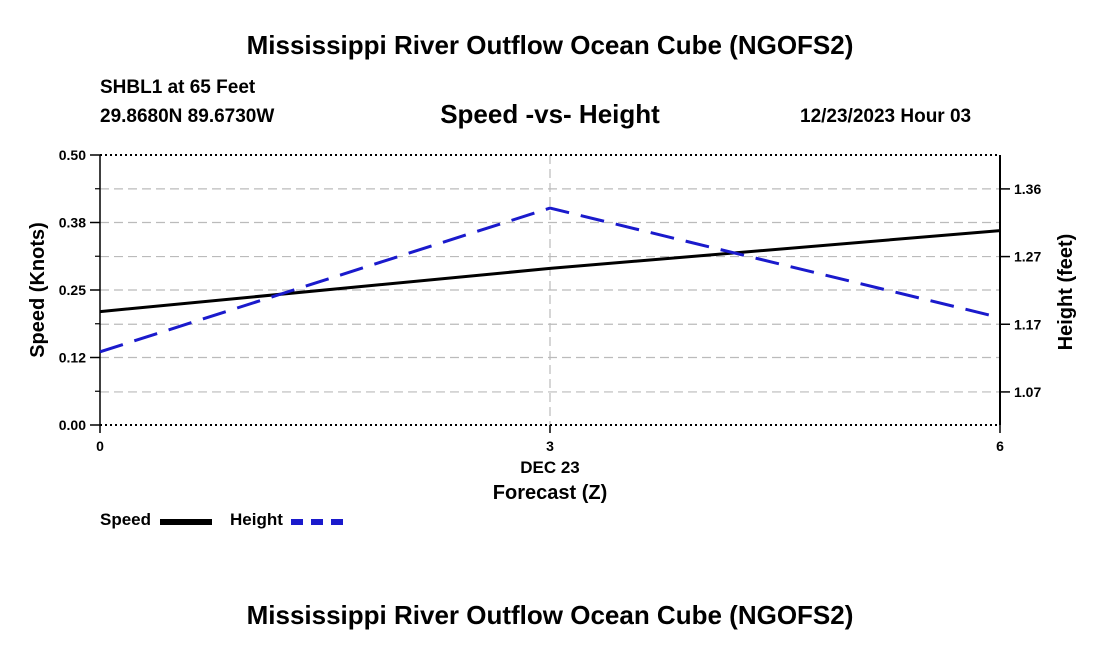 The width and height of the screenshot is (1100, 650). I want to click on x-tick-label: 0, so click(100, 446).